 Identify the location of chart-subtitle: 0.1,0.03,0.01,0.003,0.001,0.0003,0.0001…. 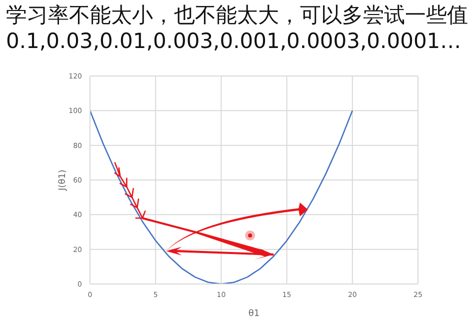
(234, 41).